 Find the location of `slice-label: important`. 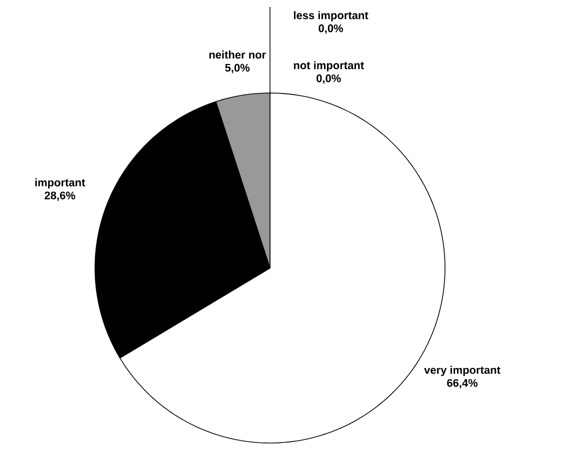

slice-label: important is located at coordinates (60, 183).